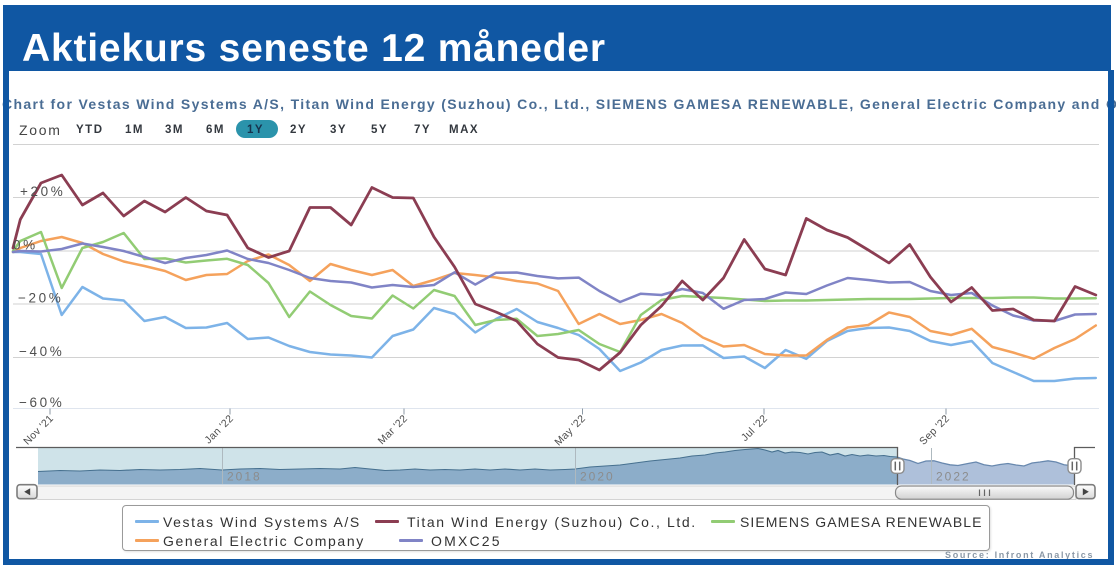  Describe the element at coordinates (597, 477) in the screenshot. I see `svg-text: 2020` at that location.